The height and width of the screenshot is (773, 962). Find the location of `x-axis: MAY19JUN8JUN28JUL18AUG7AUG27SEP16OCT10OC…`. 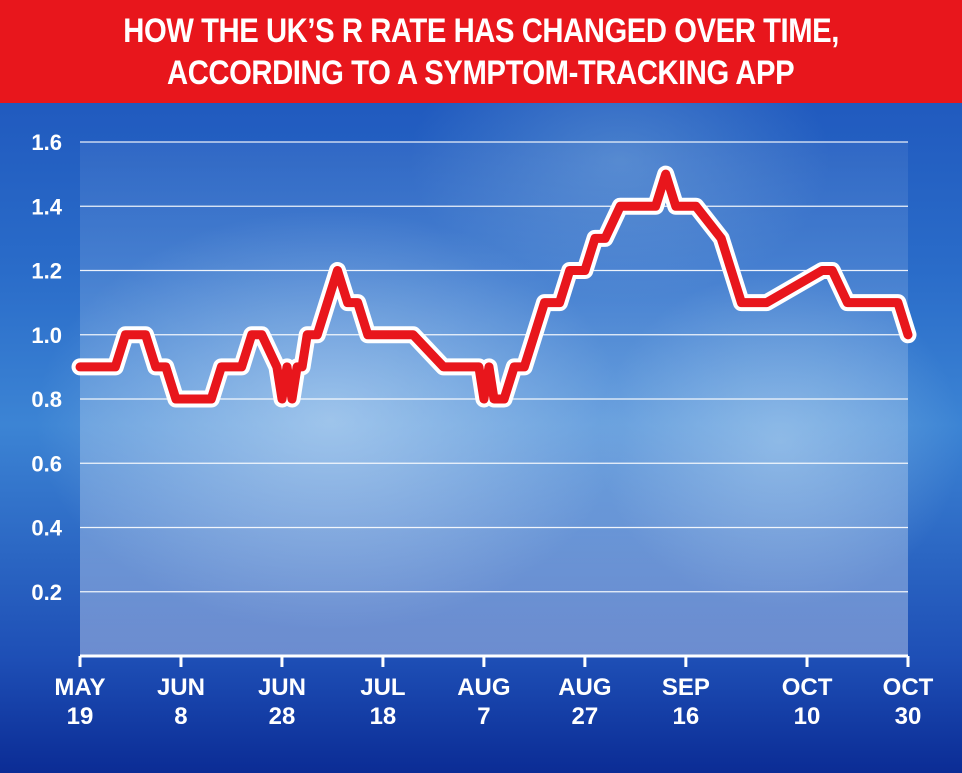

x-axis: MAY19JUN8JUN28JUL18AUG7AUG27SEP16OCT10OC… is located at coordinates (494, 692).